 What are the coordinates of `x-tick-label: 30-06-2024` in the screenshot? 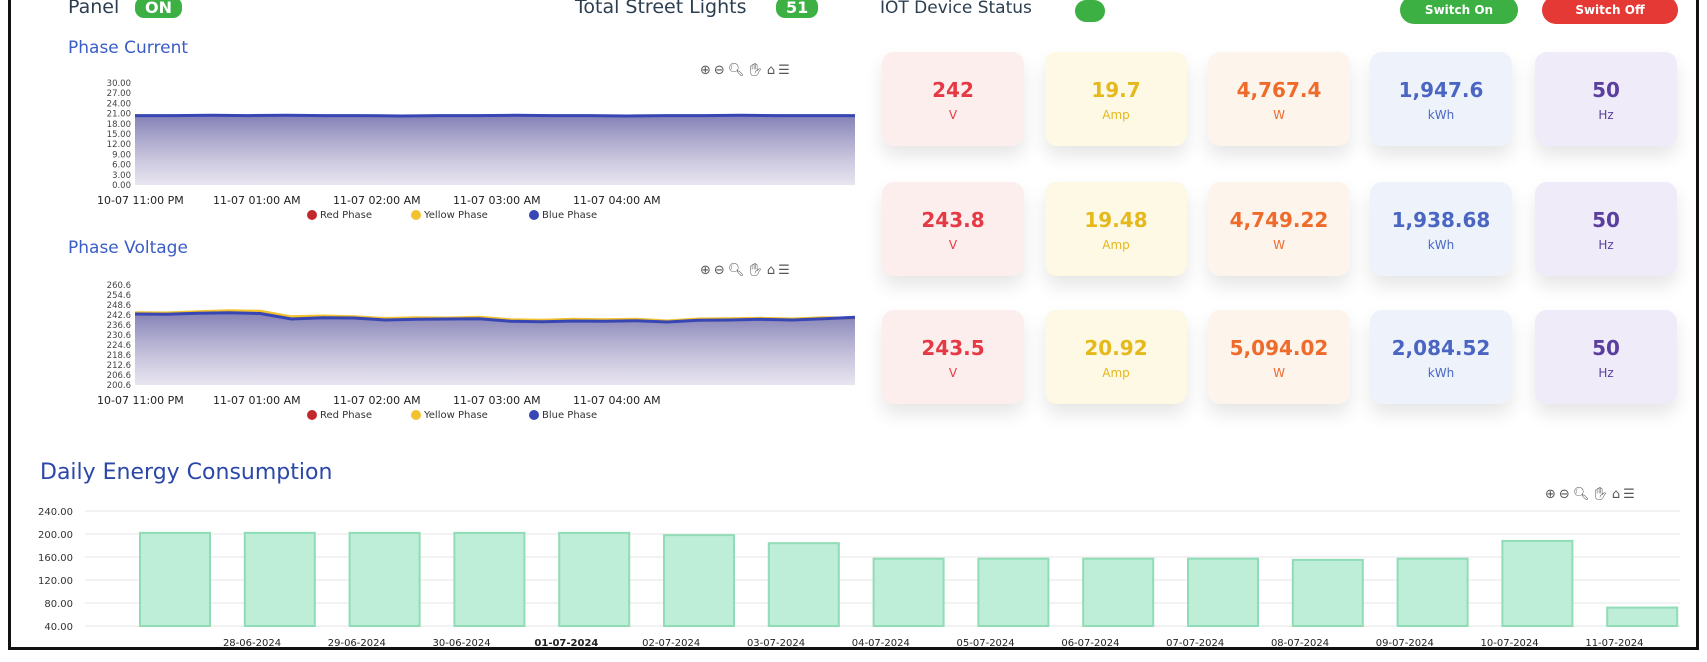 It's located at (462, 643).